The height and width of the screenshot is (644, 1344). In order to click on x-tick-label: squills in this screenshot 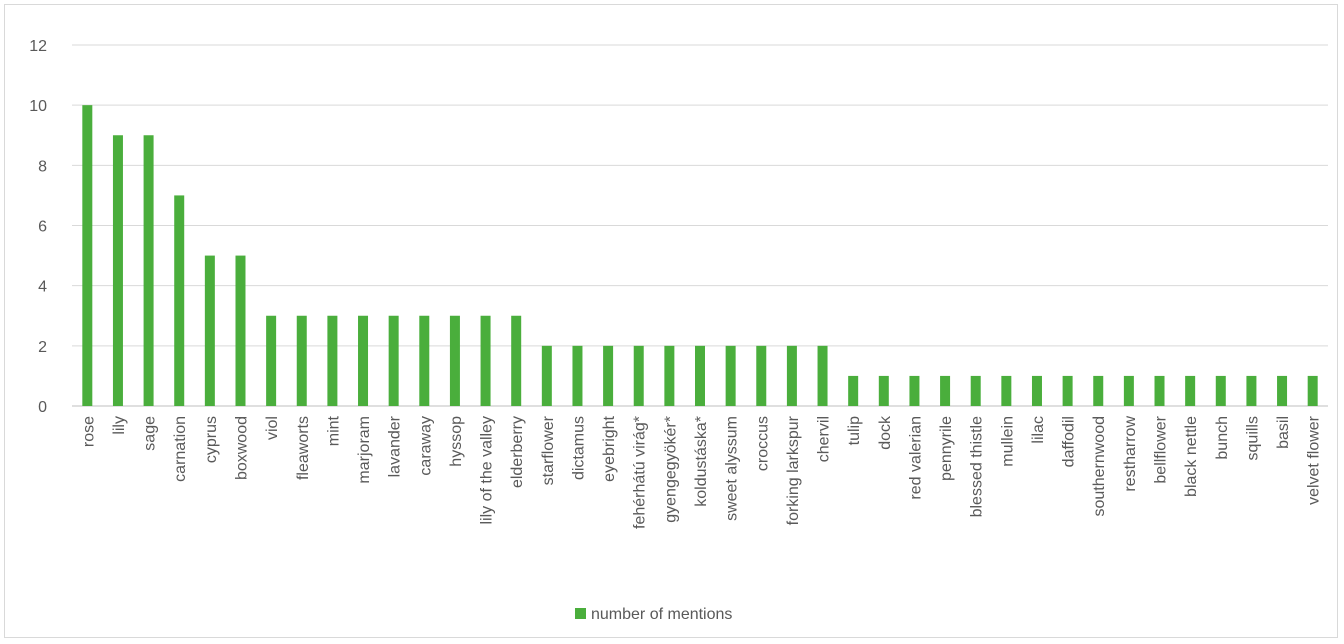, I will do `click(1252, 438)`.